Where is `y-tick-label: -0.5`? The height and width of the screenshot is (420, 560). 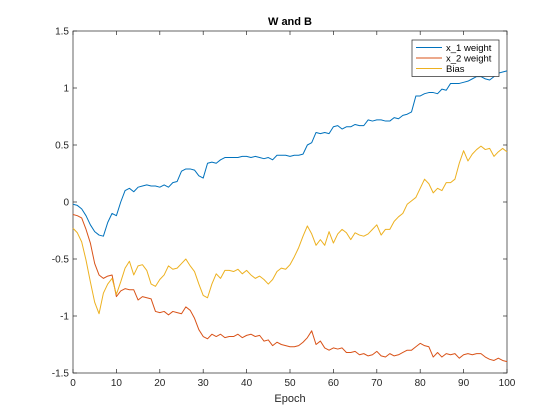
y-tick-label: -0.5 is located at coordinates (61, 260).